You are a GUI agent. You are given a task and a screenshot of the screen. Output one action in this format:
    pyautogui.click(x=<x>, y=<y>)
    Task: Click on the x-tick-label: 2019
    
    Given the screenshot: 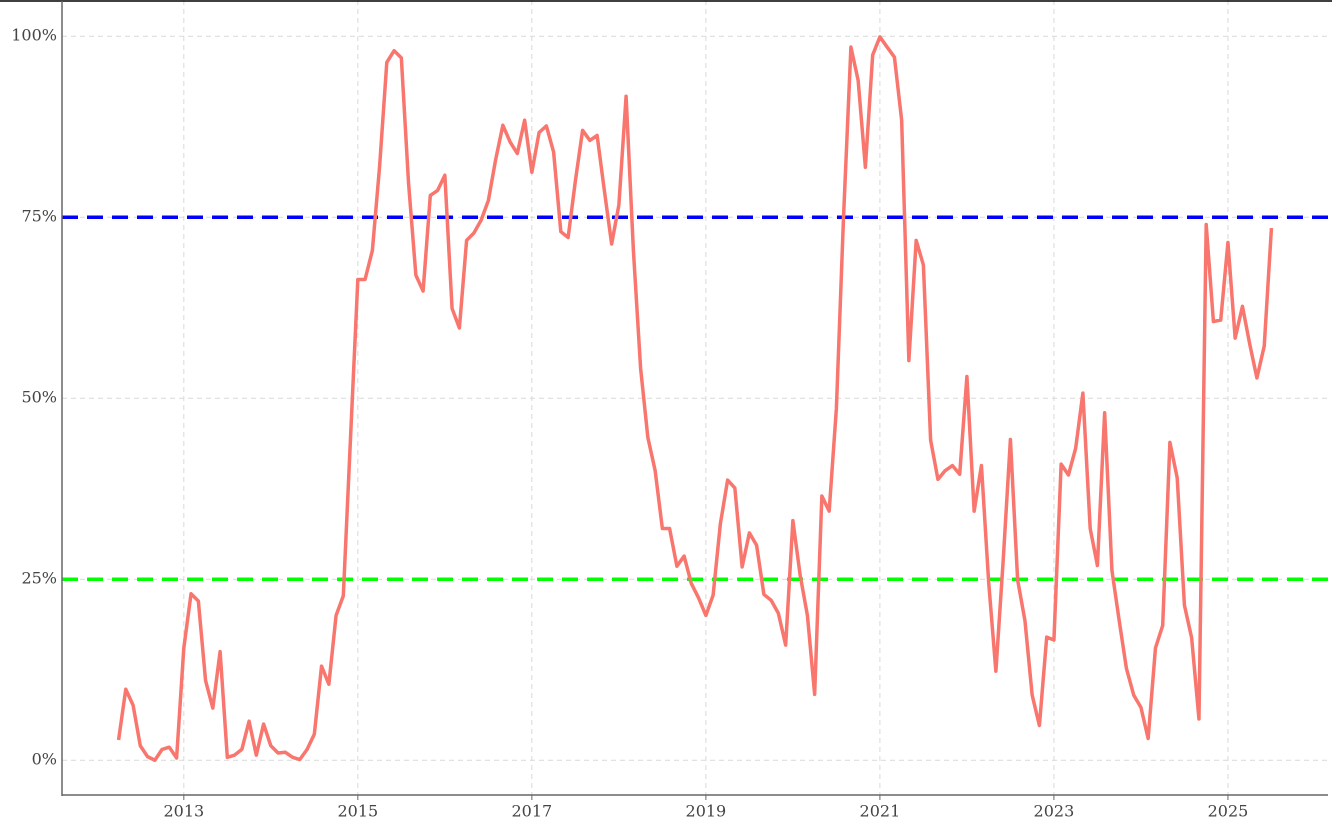 What is the action you would take?
    pyautogui.click(x=706, y=811)
    